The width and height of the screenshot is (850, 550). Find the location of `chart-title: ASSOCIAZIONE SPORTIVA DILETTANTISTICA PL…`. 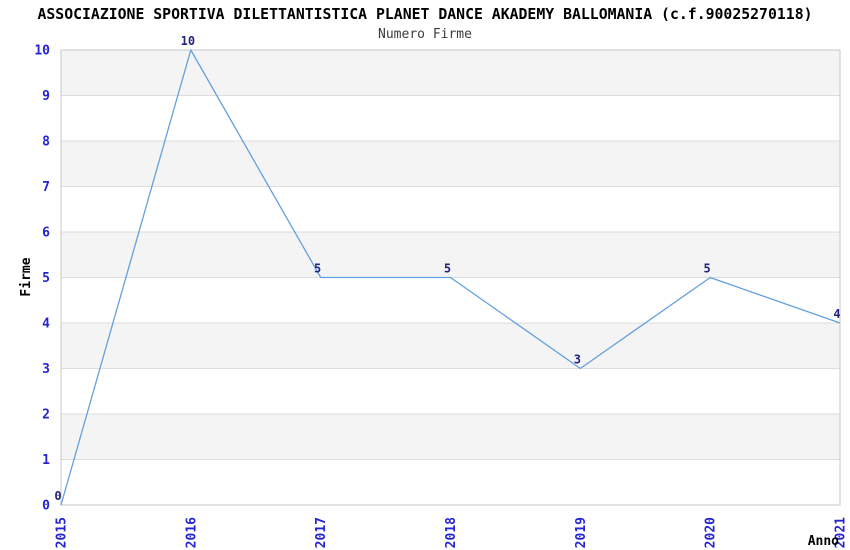

chart-title: ASSOCIAZIONE SPORTIVA DILETTANTISTICA PL… is located at coordinates (425, 14).